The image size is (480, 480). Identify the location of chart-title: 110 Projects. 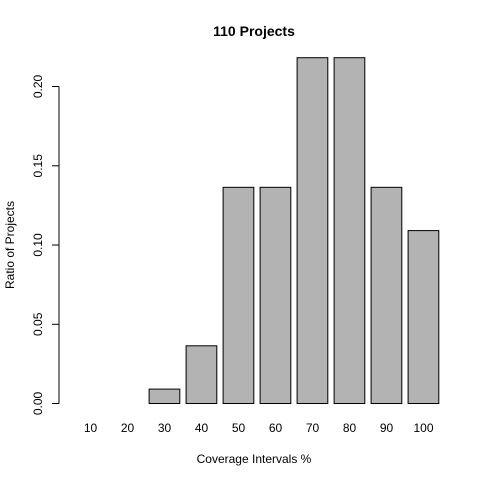
(254, 31).